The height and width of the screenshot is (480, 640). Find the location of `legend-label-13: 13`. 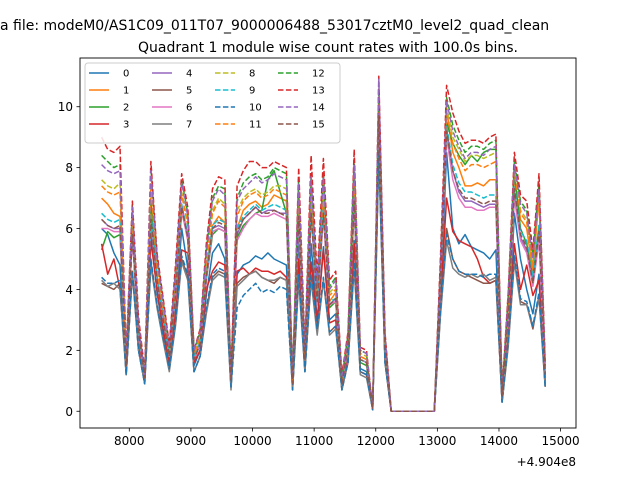

legend-label-13: 13 is located at coordinates (318, 91).